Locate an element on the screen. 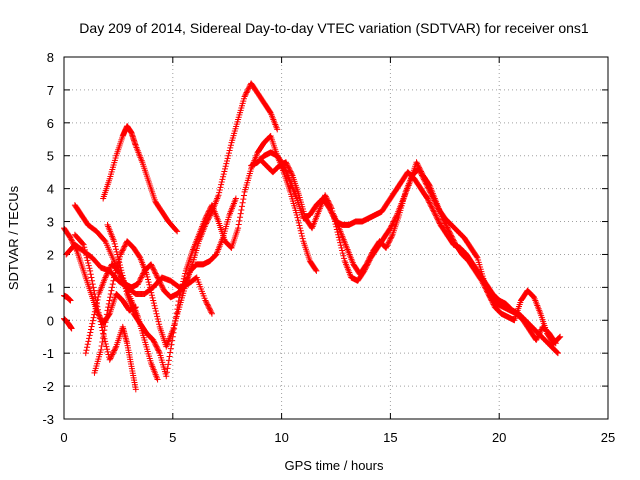  y-tick-label: 8 is located at coordinates (50, 57).